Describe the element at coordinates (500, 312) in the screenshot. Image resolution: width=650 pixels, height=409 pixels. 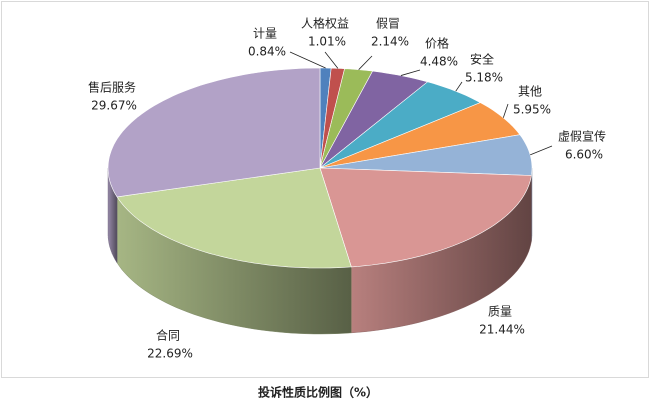
I see `slice-label: 质量` at that location.